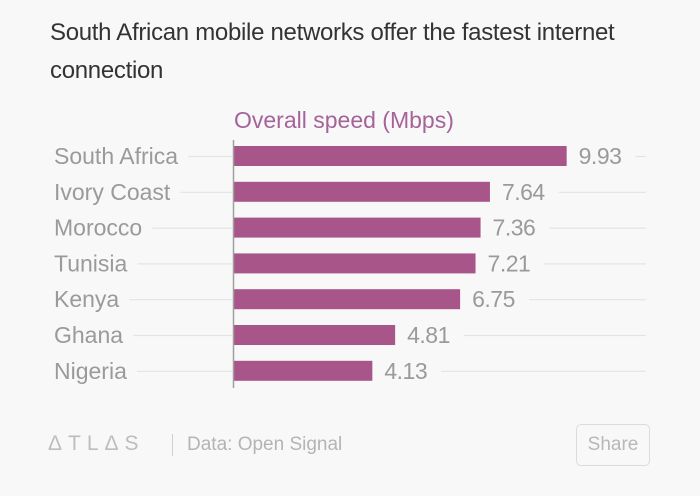 The width and height of the screenshot is (700, 496). What do you see at coordinates (86, 299) in the screenshot?
I see `category-label: Kenya` at bounding box center [86, 299].